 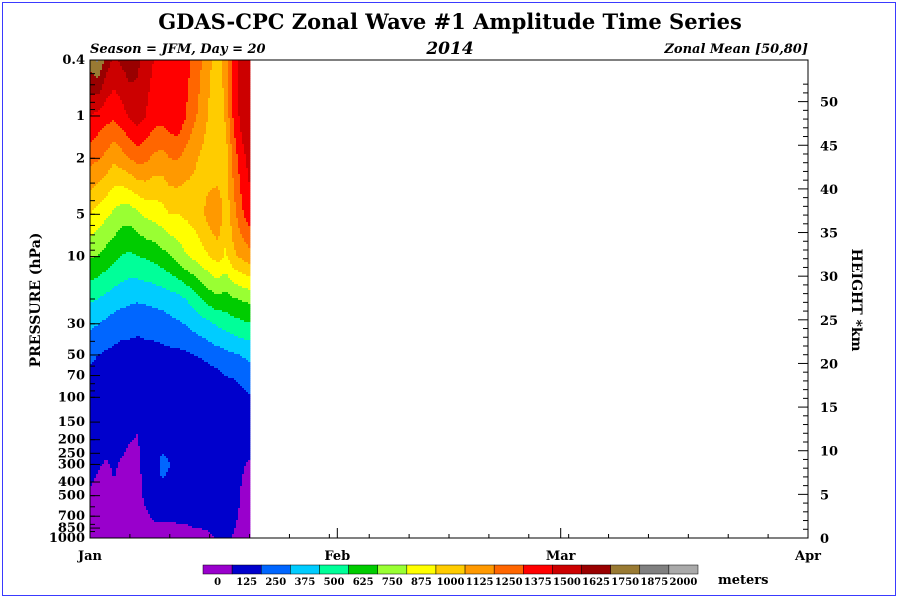 What do you see at coordinates (170, 299) in the screenshot?
I see `contour-field` at bounding box center [170, 299].